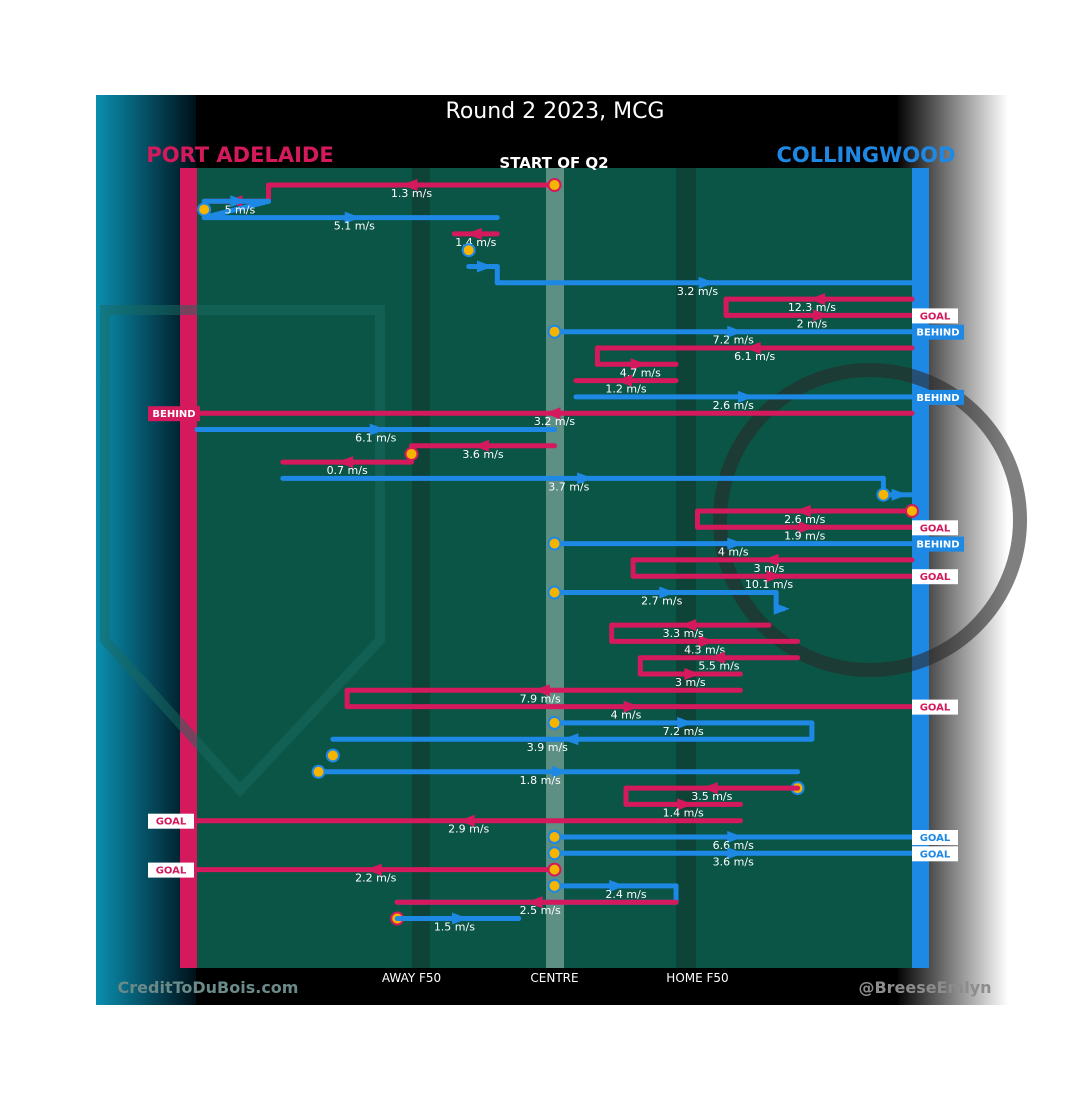  What do you see at coordinates (570, 739) in the screenshot?
I see `chain-21: 7.2 m/s 3.9 m/s` at bounding box center [570, 739].